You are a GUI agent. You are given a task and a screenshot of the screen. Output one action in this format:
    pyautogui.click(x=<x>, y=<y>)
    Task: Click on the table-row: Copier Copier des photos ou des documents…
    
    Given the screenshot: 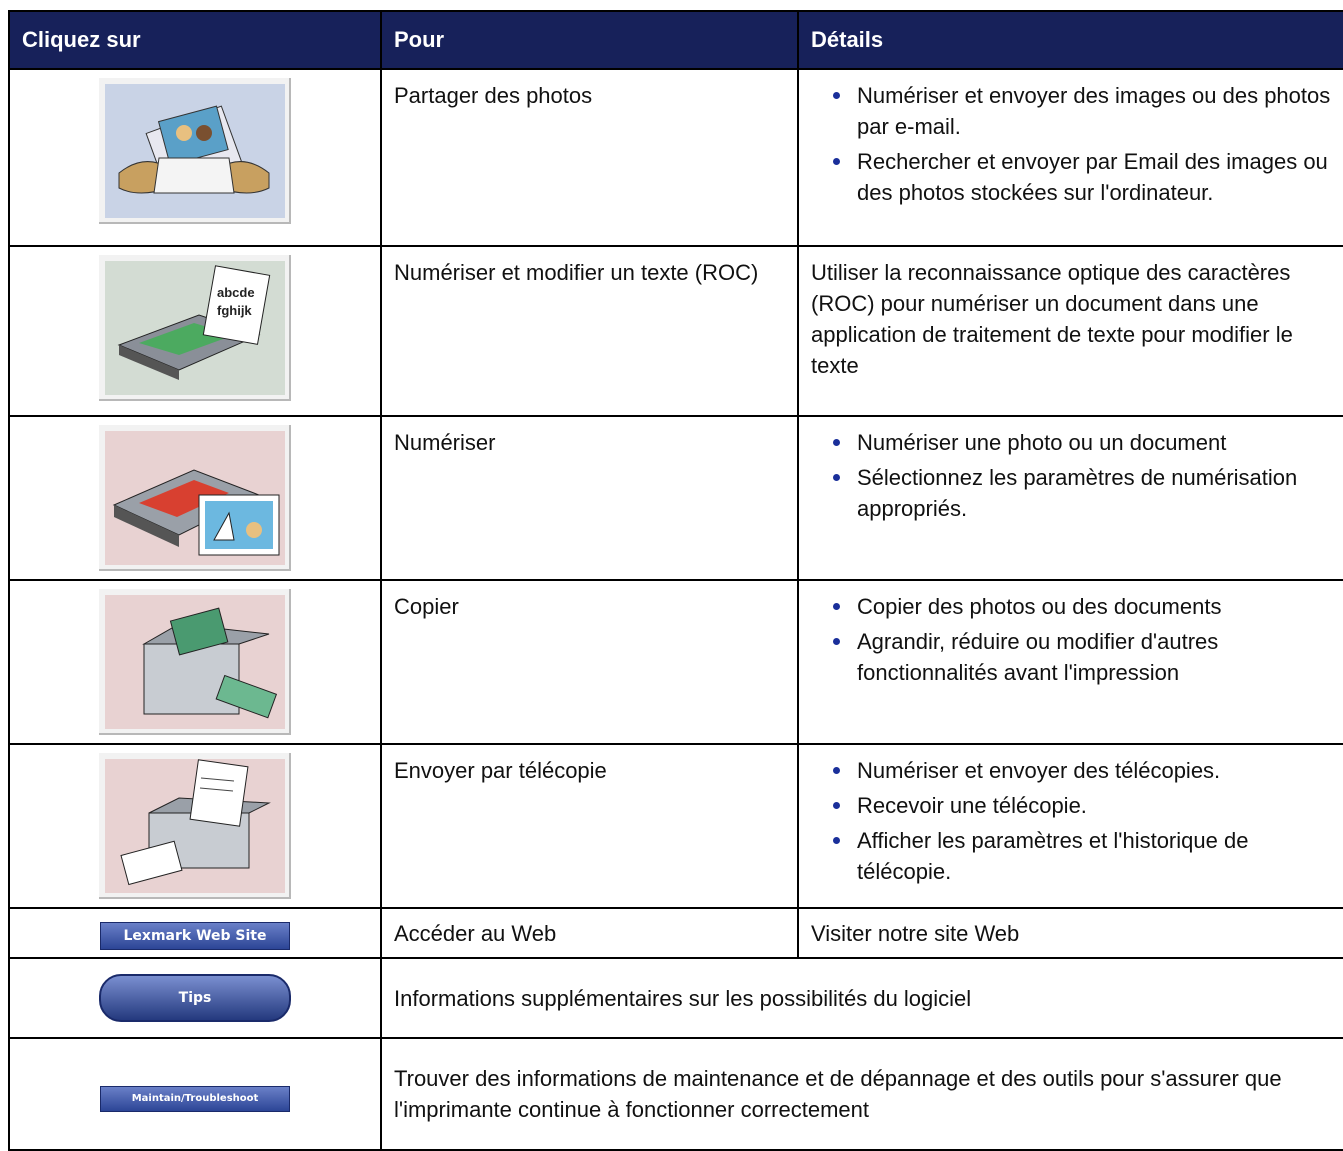 What is the action you would take?
    pyautogui.click(x=675, y=662)
    